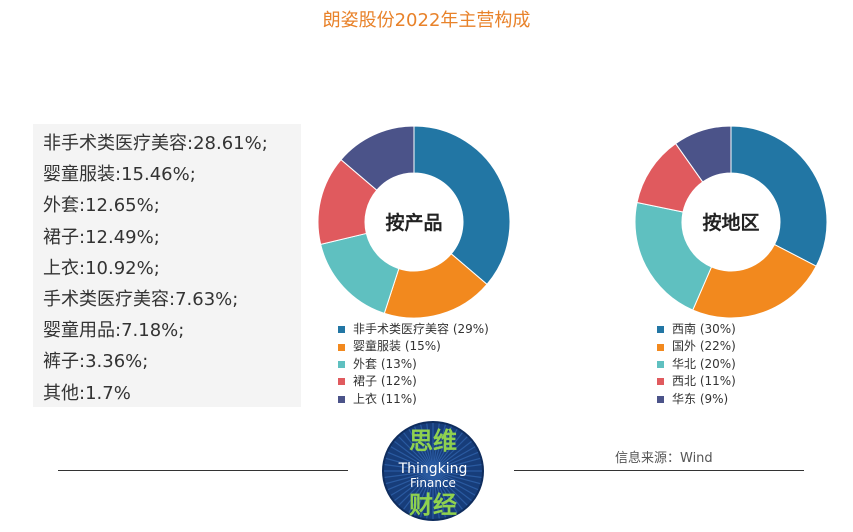 The image size is (853, 532). I want to click on breakdown-item: 其他:1.7%, so click(87, 393).